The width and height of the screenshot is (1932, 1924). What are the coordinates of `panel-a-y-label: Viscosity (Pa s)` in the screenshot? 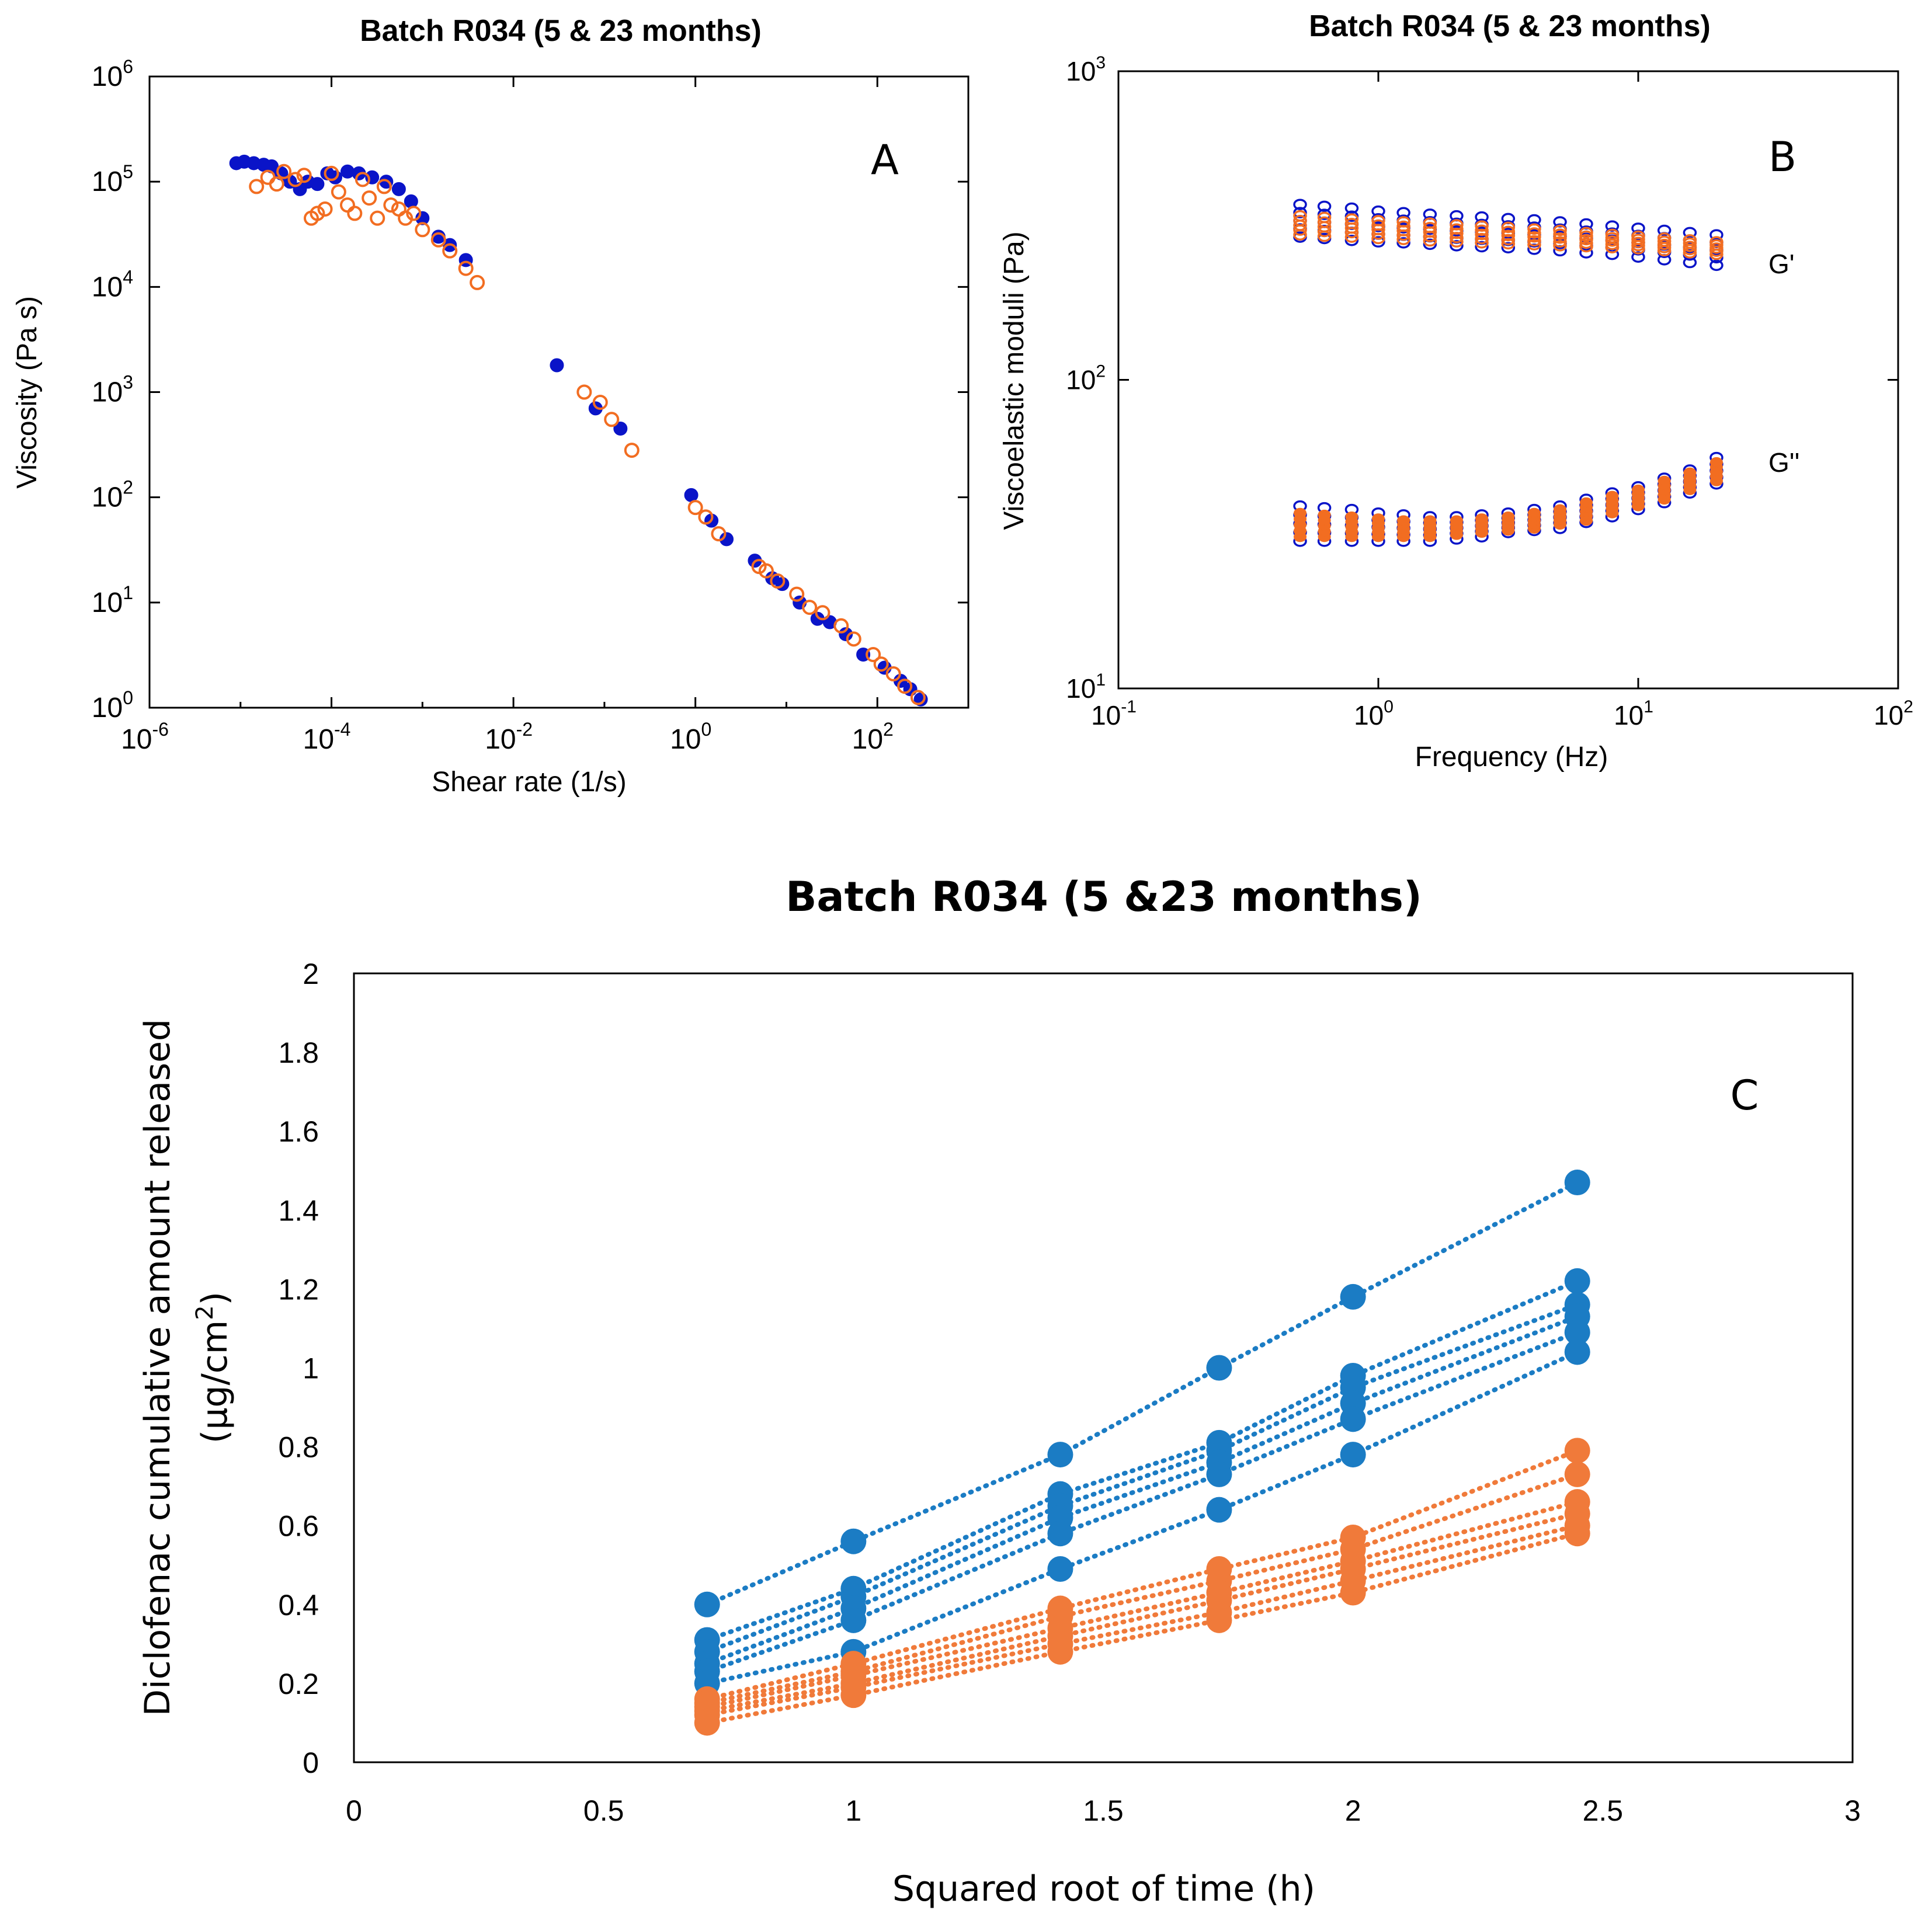 It's located at (28, 392).